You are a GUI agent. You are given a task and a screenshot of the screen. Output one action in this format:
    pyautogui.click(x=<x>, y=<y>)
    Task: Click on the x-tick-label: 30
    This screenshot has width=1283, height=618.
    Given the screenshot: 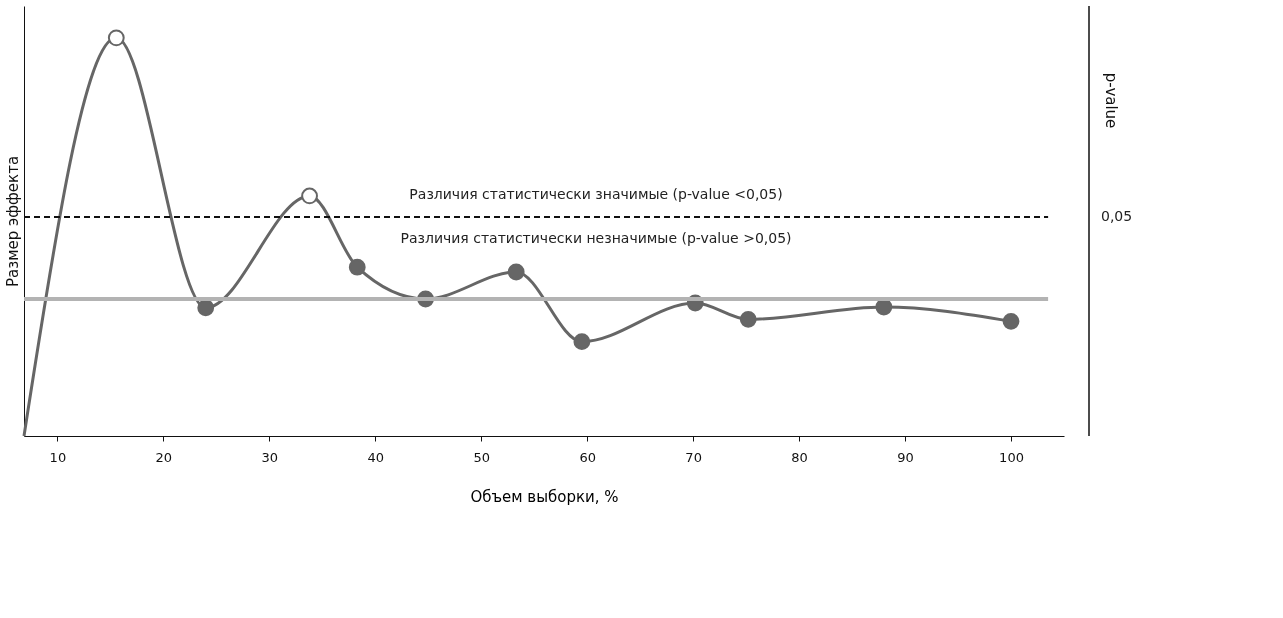 What is the action you would take?
    pyautogui.click(x=270, y=457)
    